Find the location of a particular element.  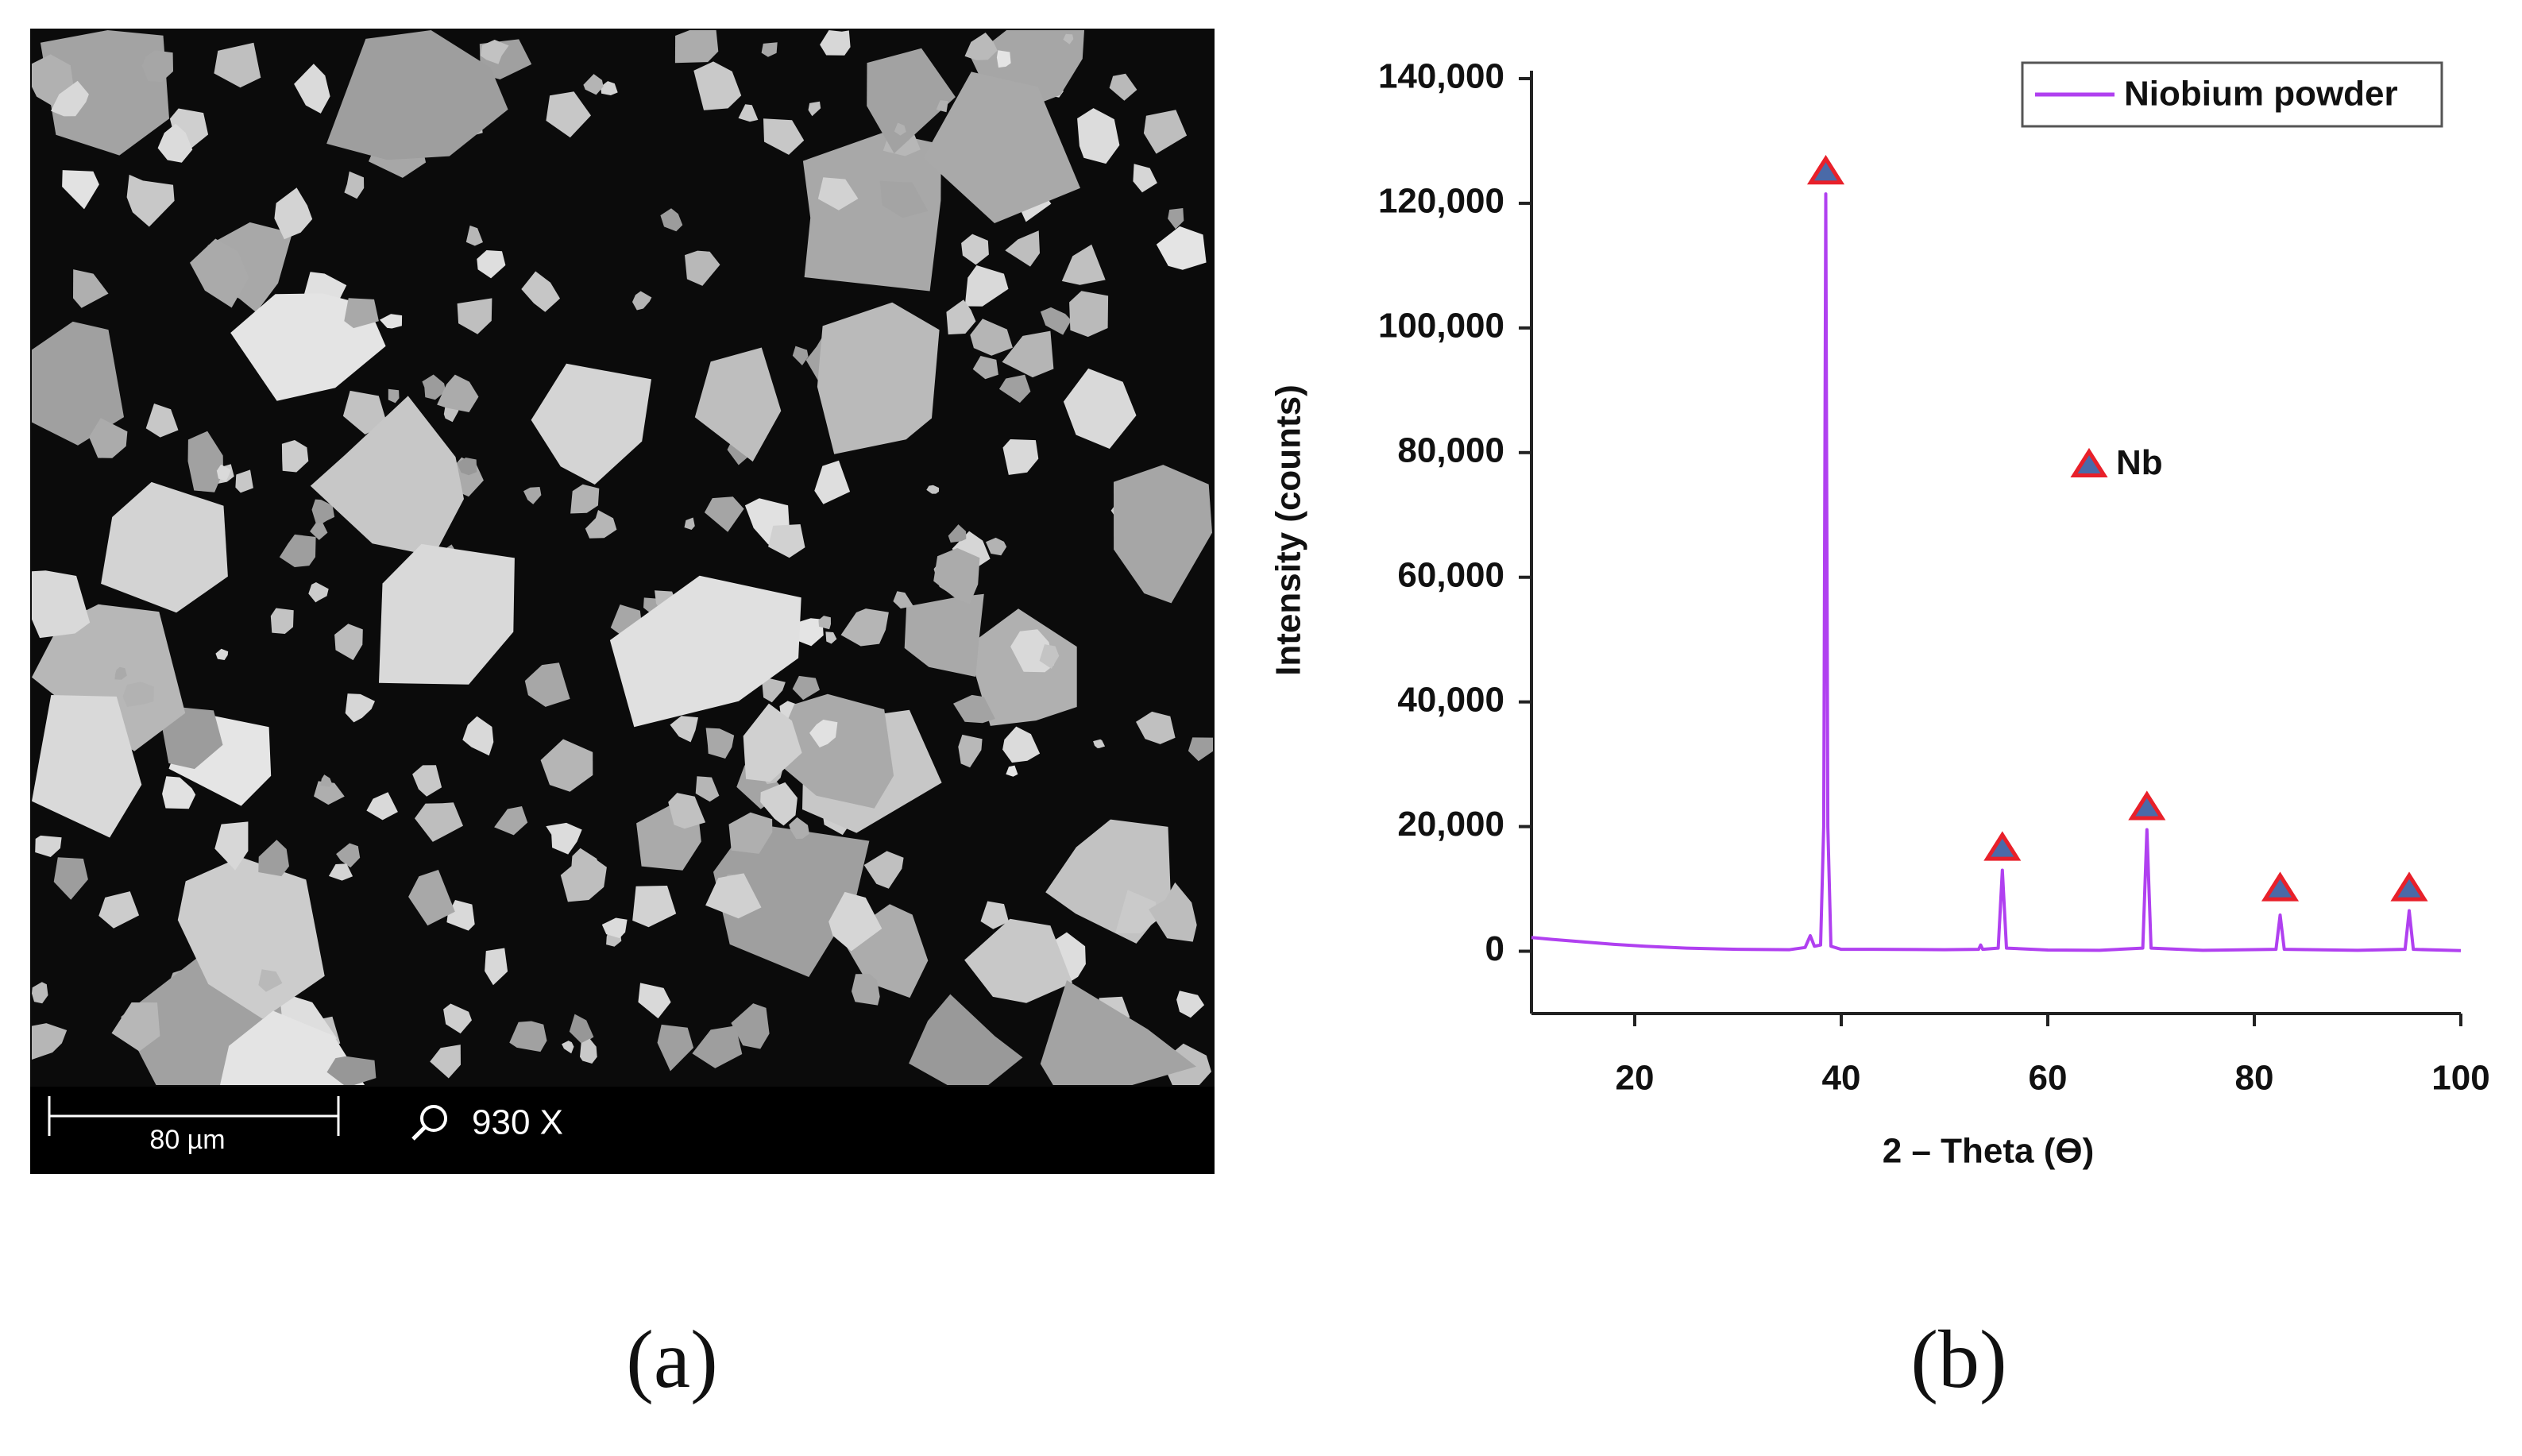

y-tick-label: 120,000 is located at coordinates (1441, 201).